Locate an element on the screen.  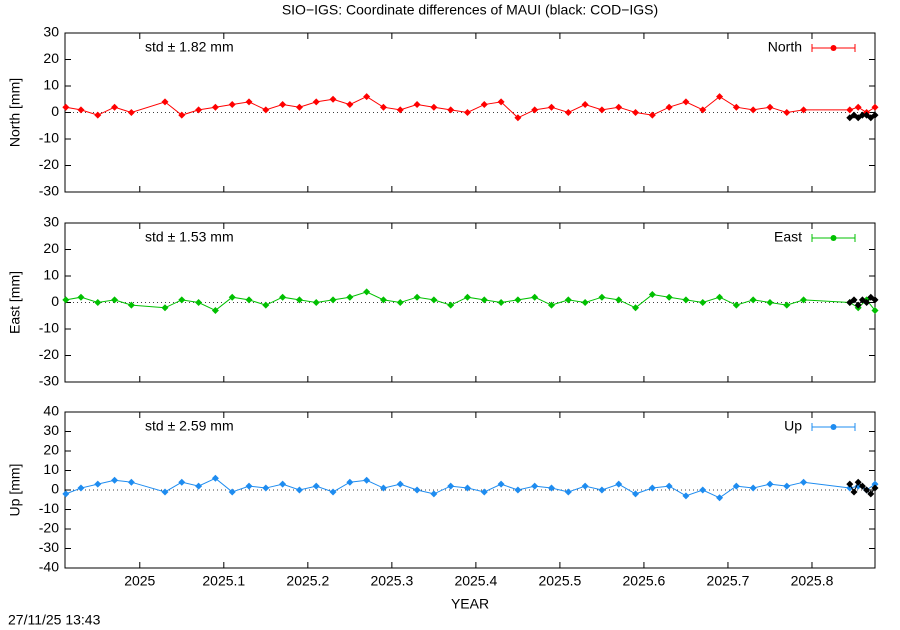
series-line is located at coordinates (470, 301).